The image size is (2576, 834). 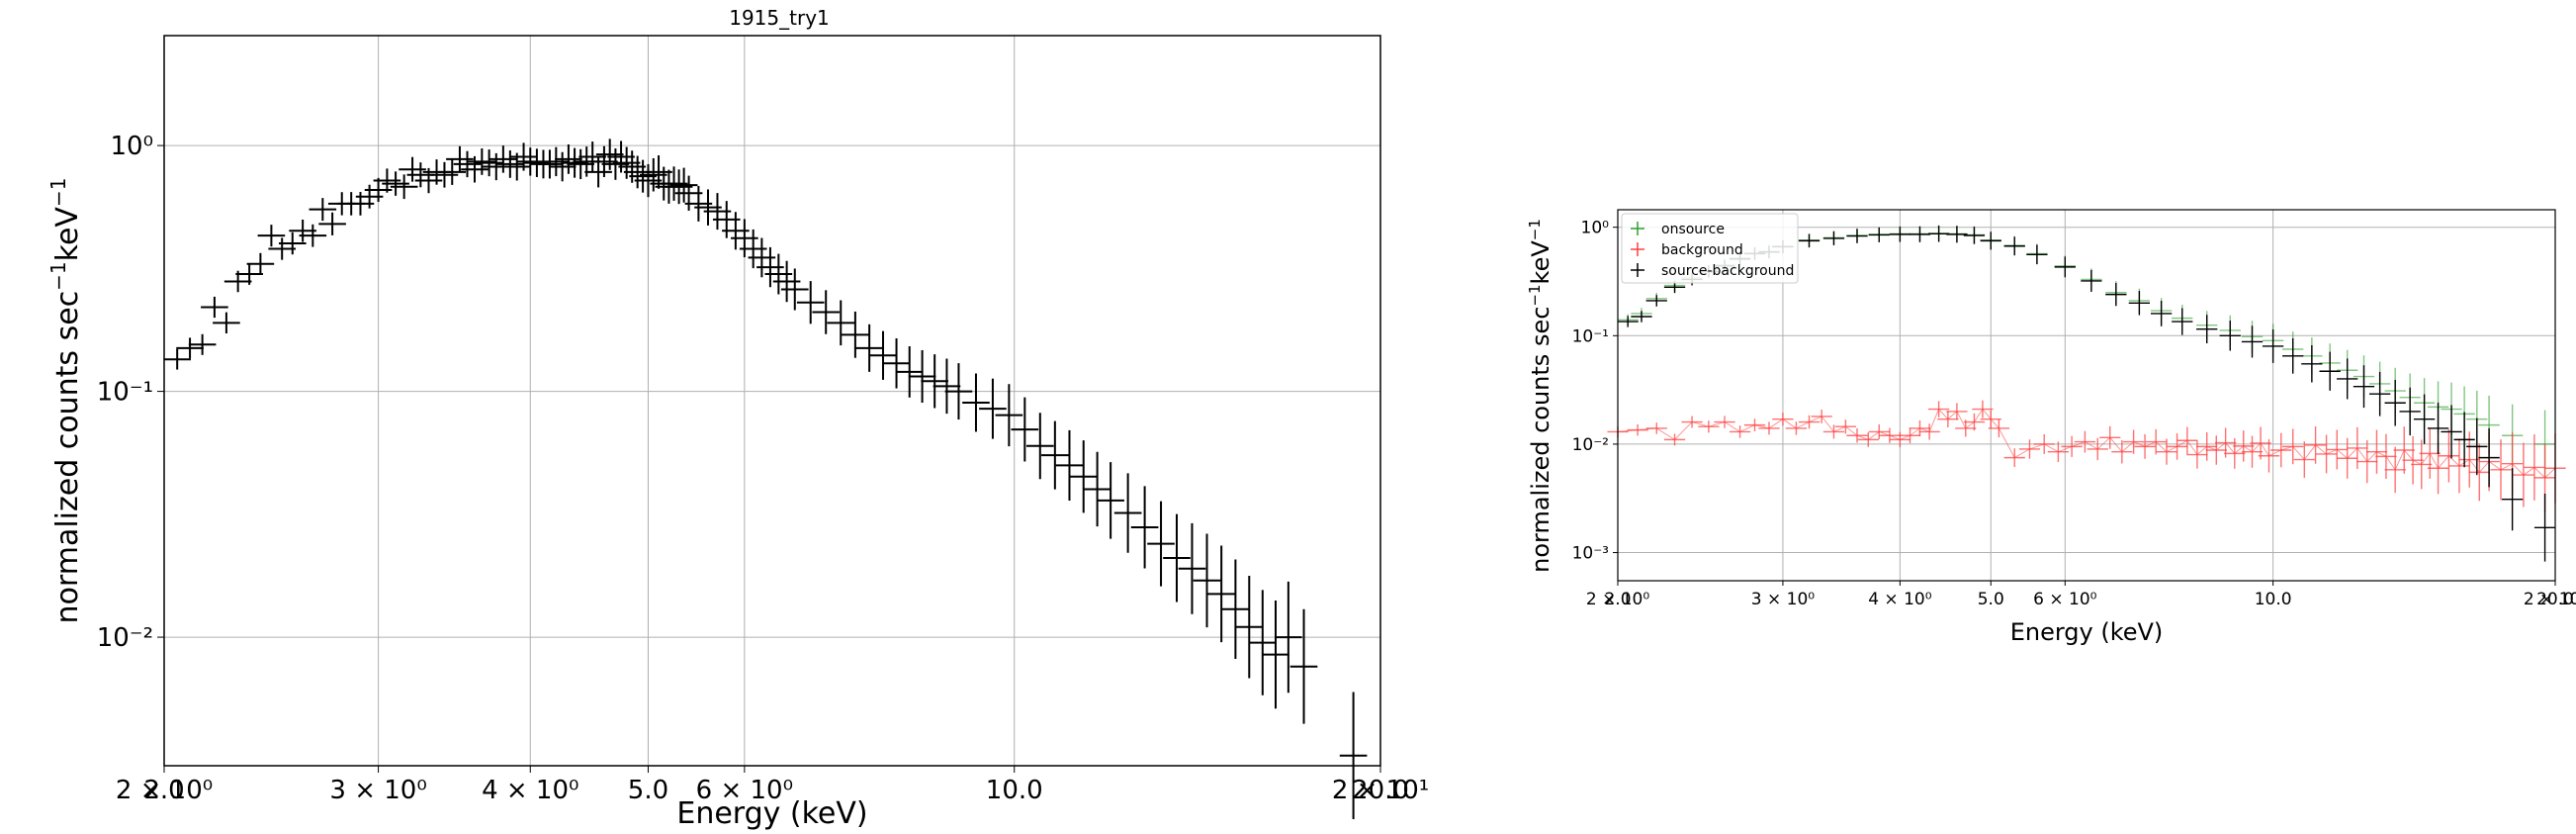 I want to click on chart-title: 1915_try1, so click(x=779, y=18).